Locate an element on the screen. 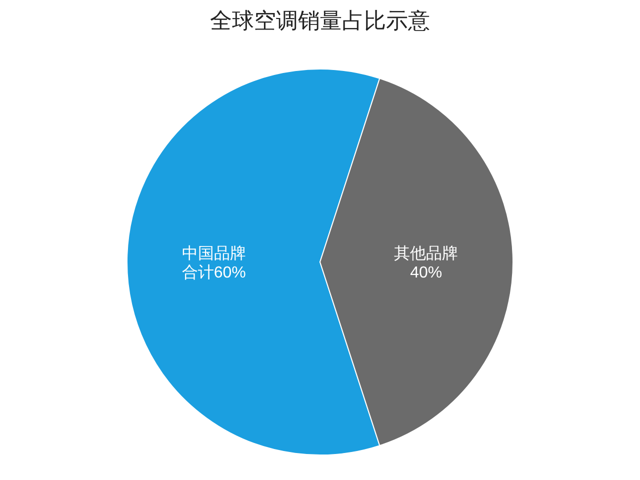 Image resolution: width=640 pixels, height=480 pixels. data-label: 40% is located at coordinates (426, 273).